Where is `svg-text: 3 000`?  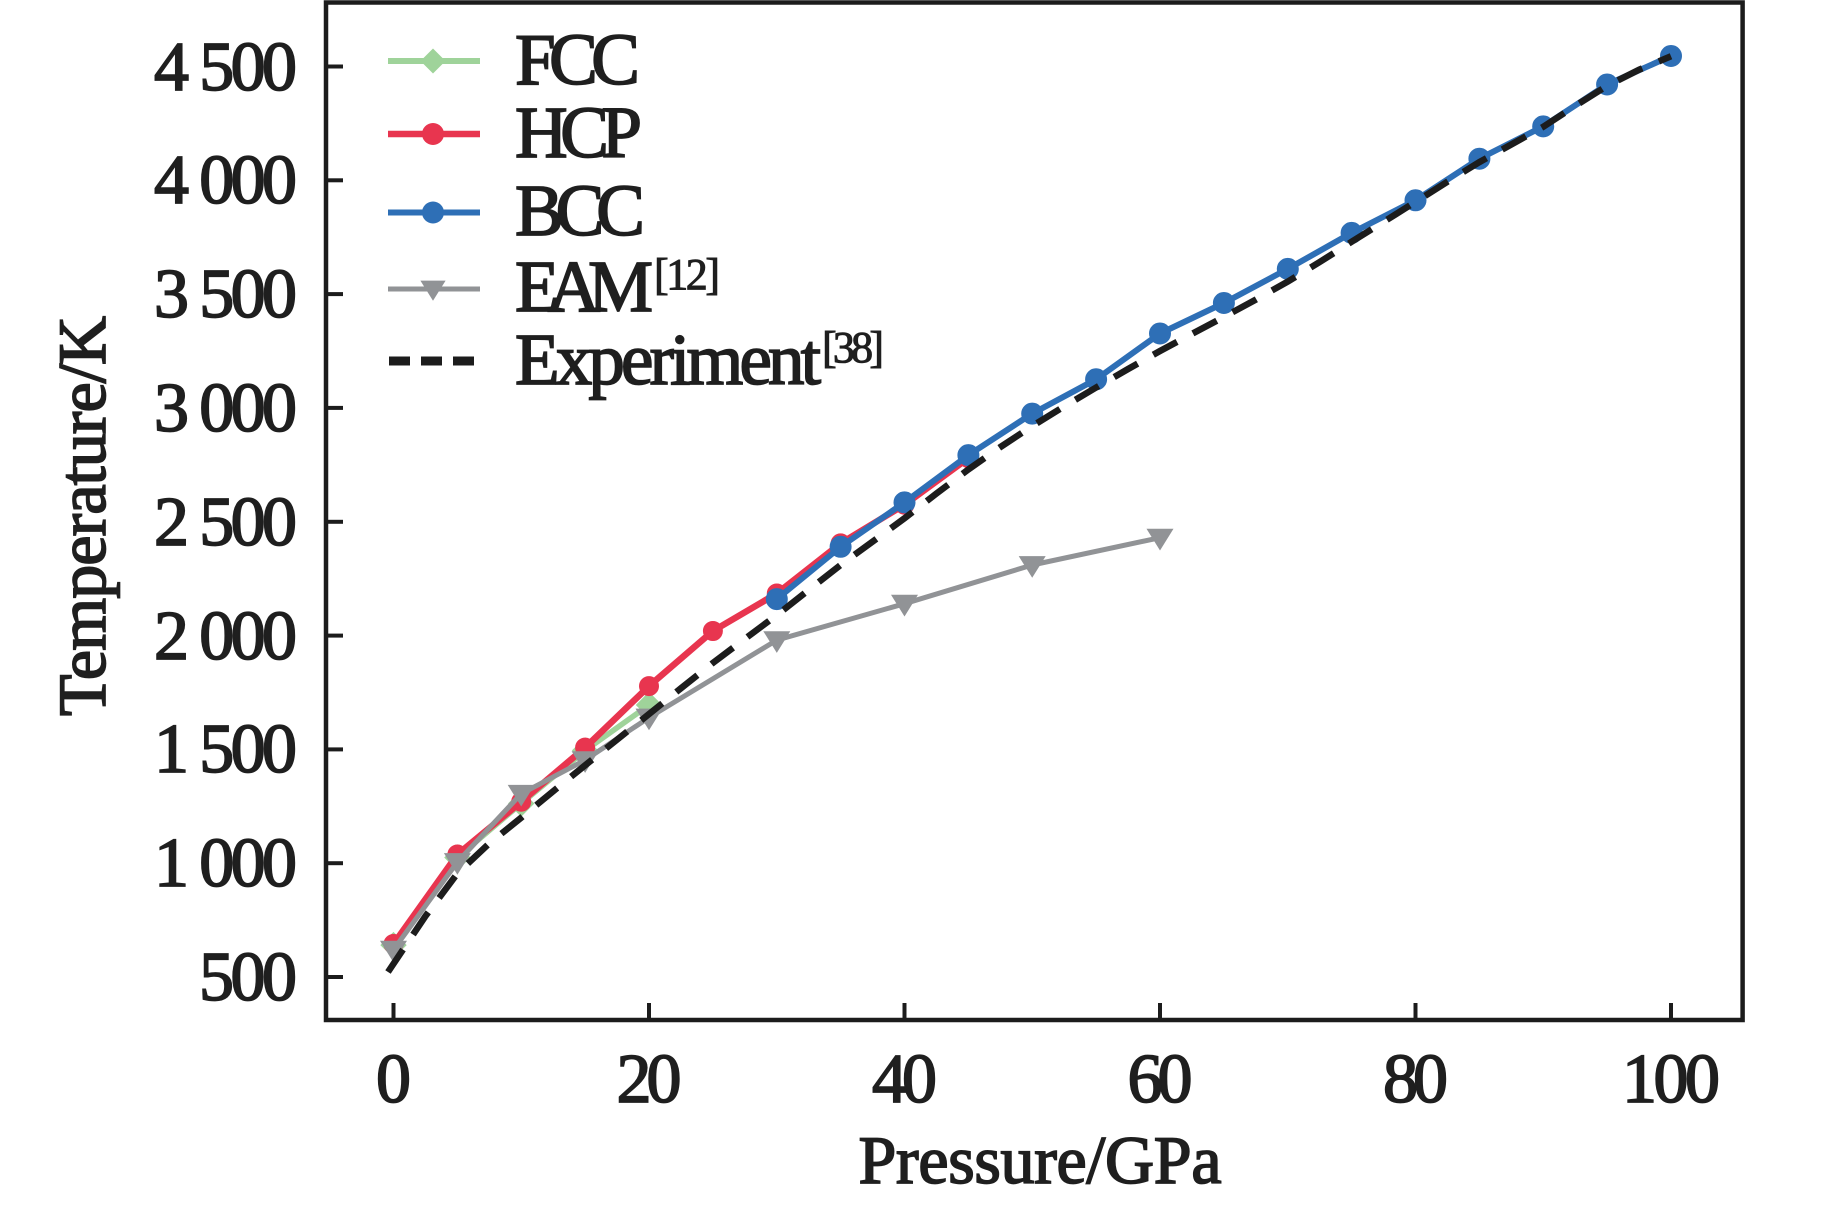
svg-text: 3 000 is located at coordinates (225, 408).